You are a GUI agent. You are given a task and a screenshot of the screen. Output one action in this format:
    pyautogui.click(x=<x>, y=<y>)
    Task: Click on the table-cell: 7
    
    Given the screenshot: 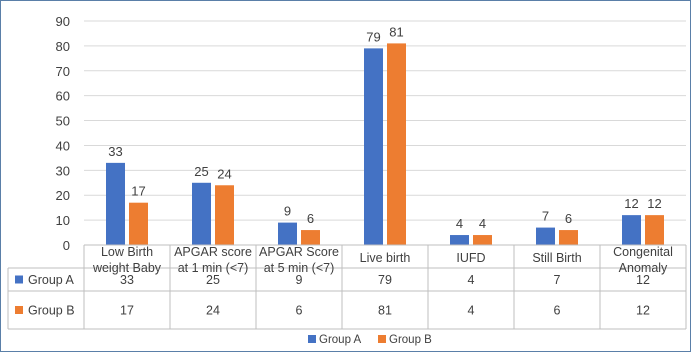 What is the action you would take?
    pyautogui.click(x=557, y=280)
    